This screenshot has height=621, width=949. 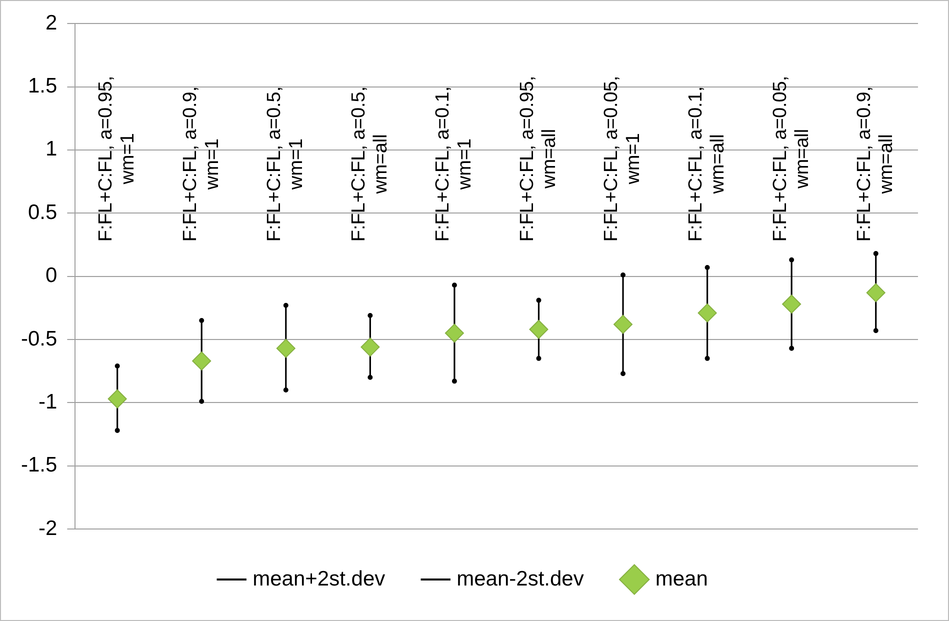 What do you see at coordinates (791, 159) in the screenshot?
I see `x-tick-label: F:FL+C:FL, a=0.05, wm=all` at bounding box center [791, 159].